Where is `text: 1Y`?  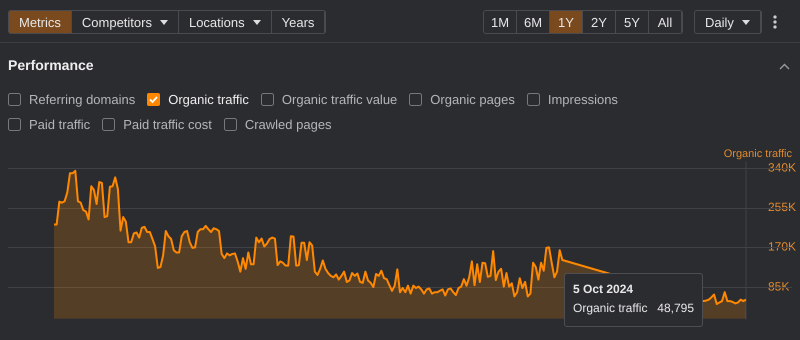
text: 1Y is located at coordinates (566, 22).